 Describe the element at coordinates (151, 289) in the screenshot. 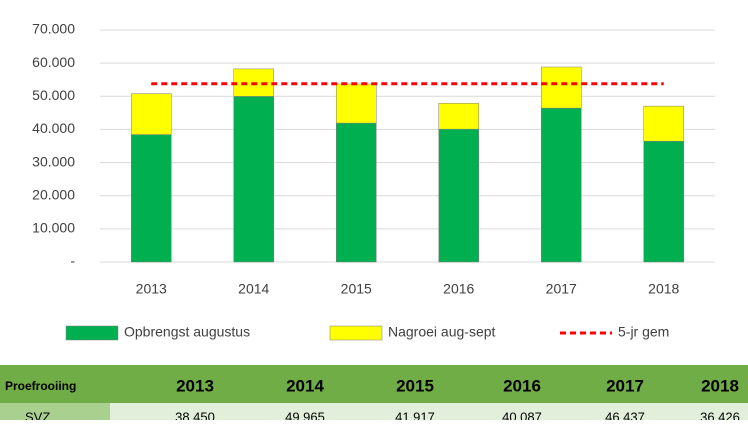

I see `x-tick-label: 2013` at that location.